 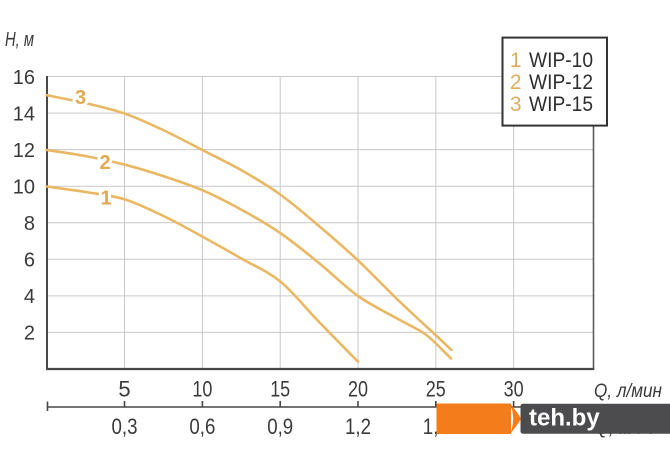 What do you see at coordinates (280, 426) in the screenshot?
I see `svg-text: 0,9` at bounding box center [280, 426].